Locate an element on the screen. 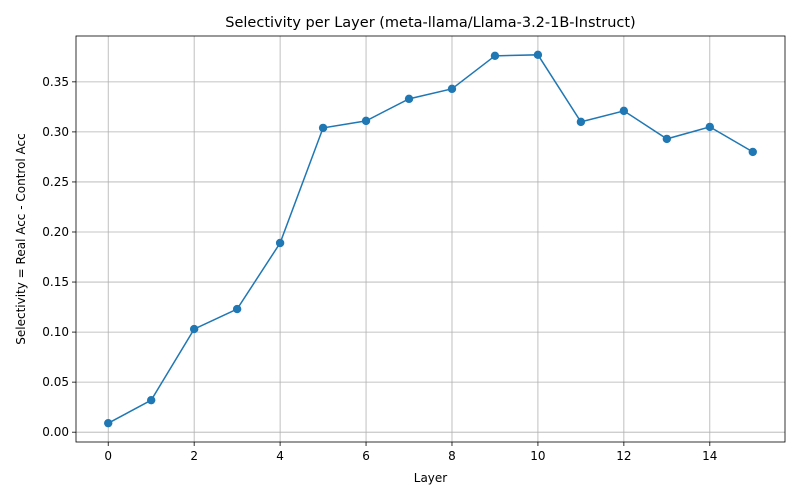 Image resolution: width=800 pixels, height=500 pixels. x-axis: 0 2 4 6 8 10 12 14 is located at coordinates (410, 452).